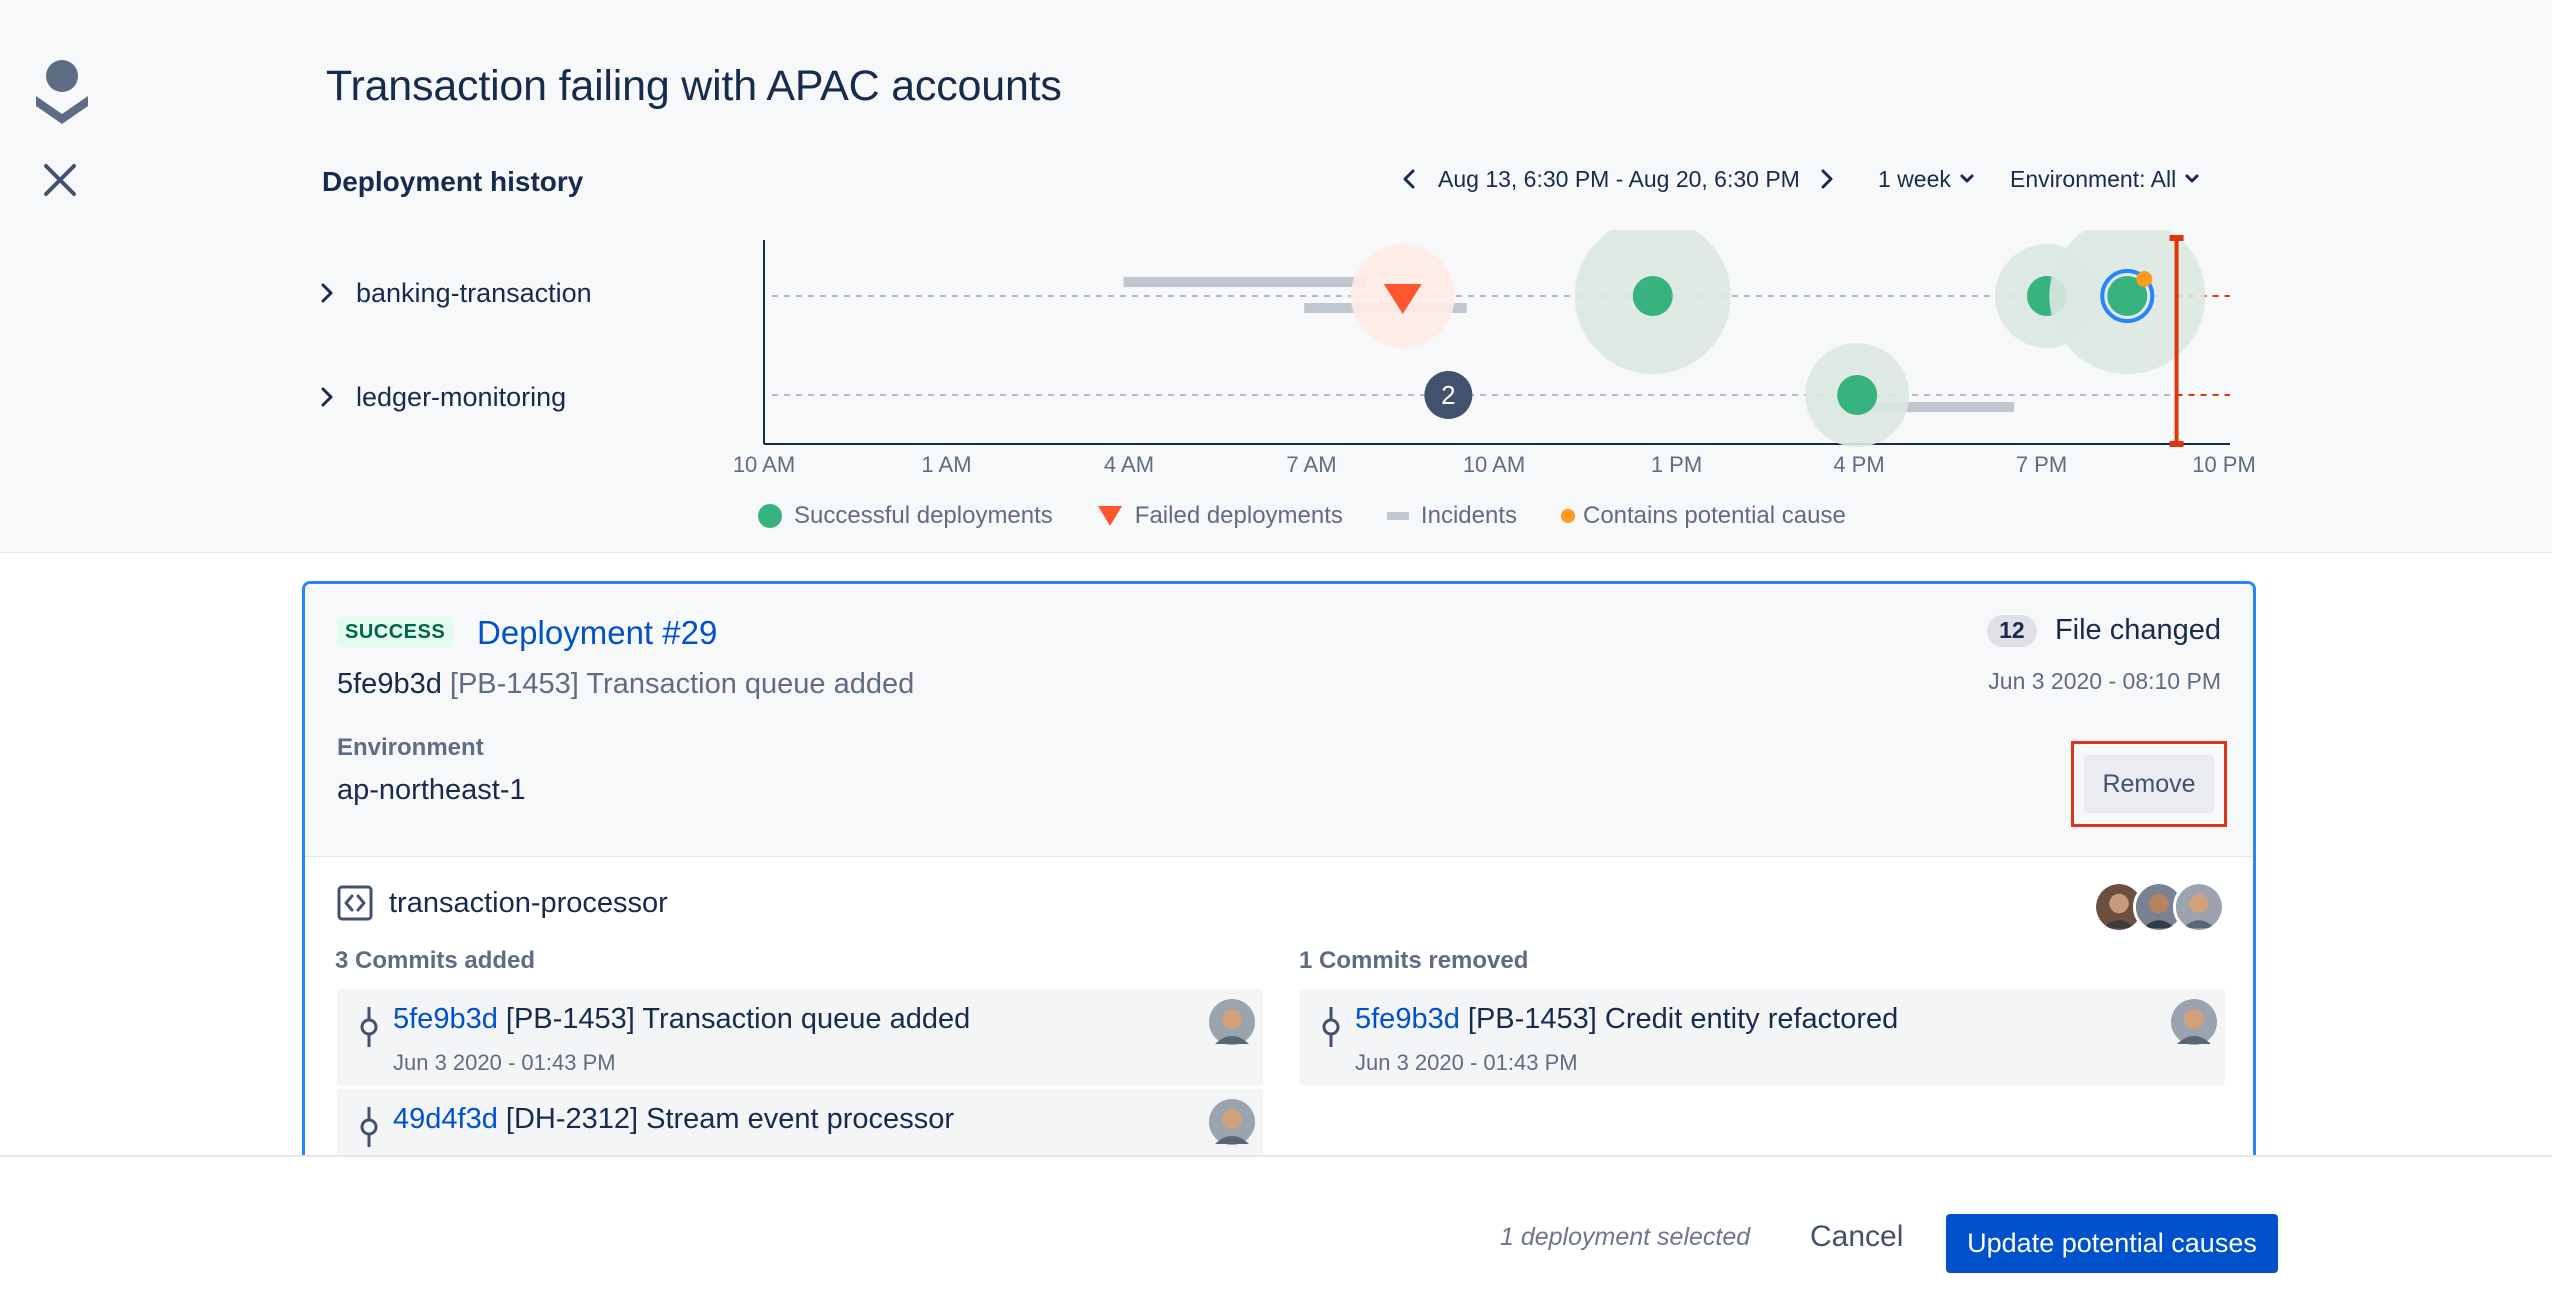 The image size is (2552, 1311). What do you see at coordinates (923, 515) in the screenshot?
I see `legend-success-label: Successful deployments` at bounding box center [923, 515].